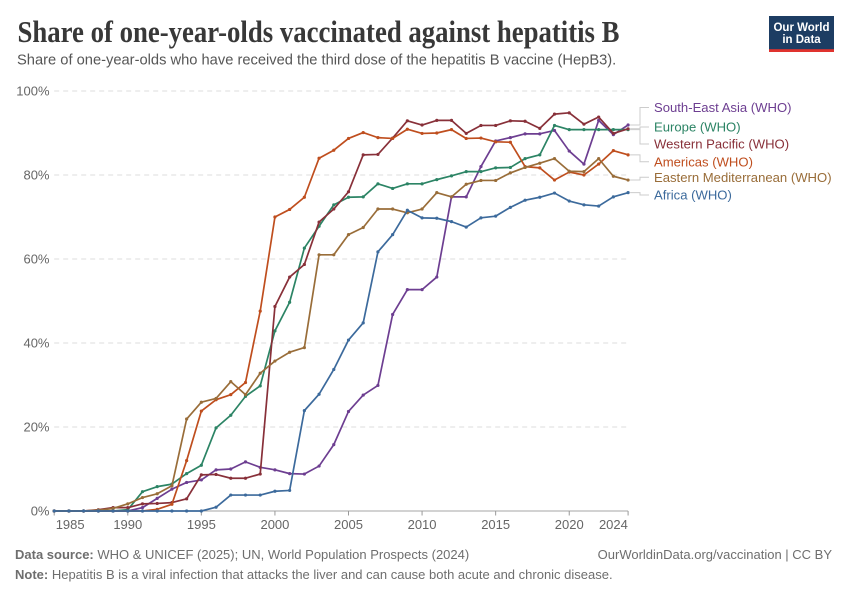 The width and height of the screenshot is (850, 600). Describe the element at coordinates (721, 144) in the screenshot. I see `svg-text: Western Pacific (WHO)` at that location.